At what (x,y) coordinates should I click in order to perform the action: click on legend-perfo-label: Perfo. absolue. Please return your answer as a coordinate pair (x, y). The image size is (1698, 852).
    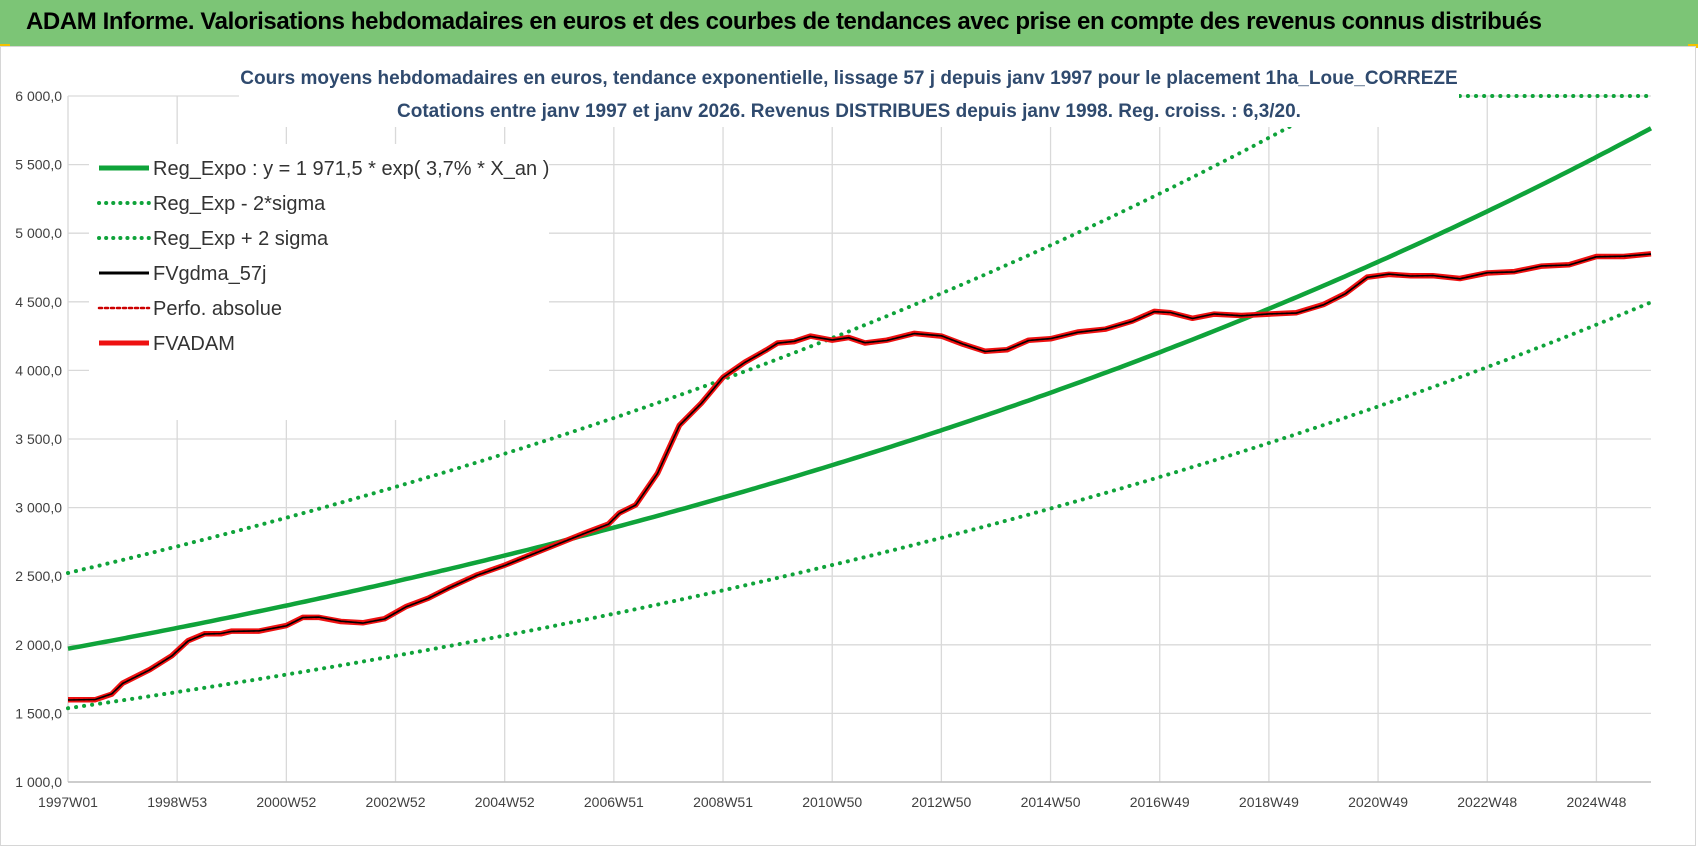
    Looking at the image, I should click on (217, 309).